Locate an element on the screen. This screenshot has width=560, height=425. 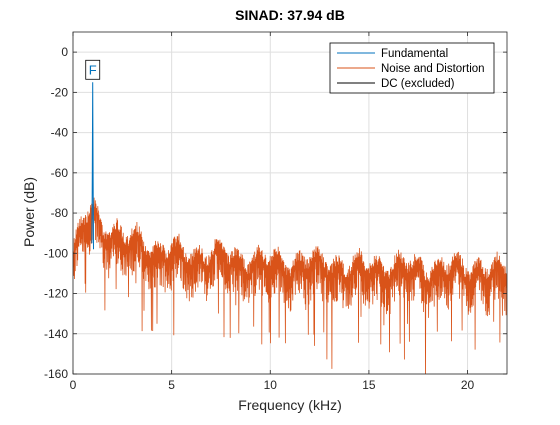
y-tick-label: -60 is located at coordinates (60, 173).